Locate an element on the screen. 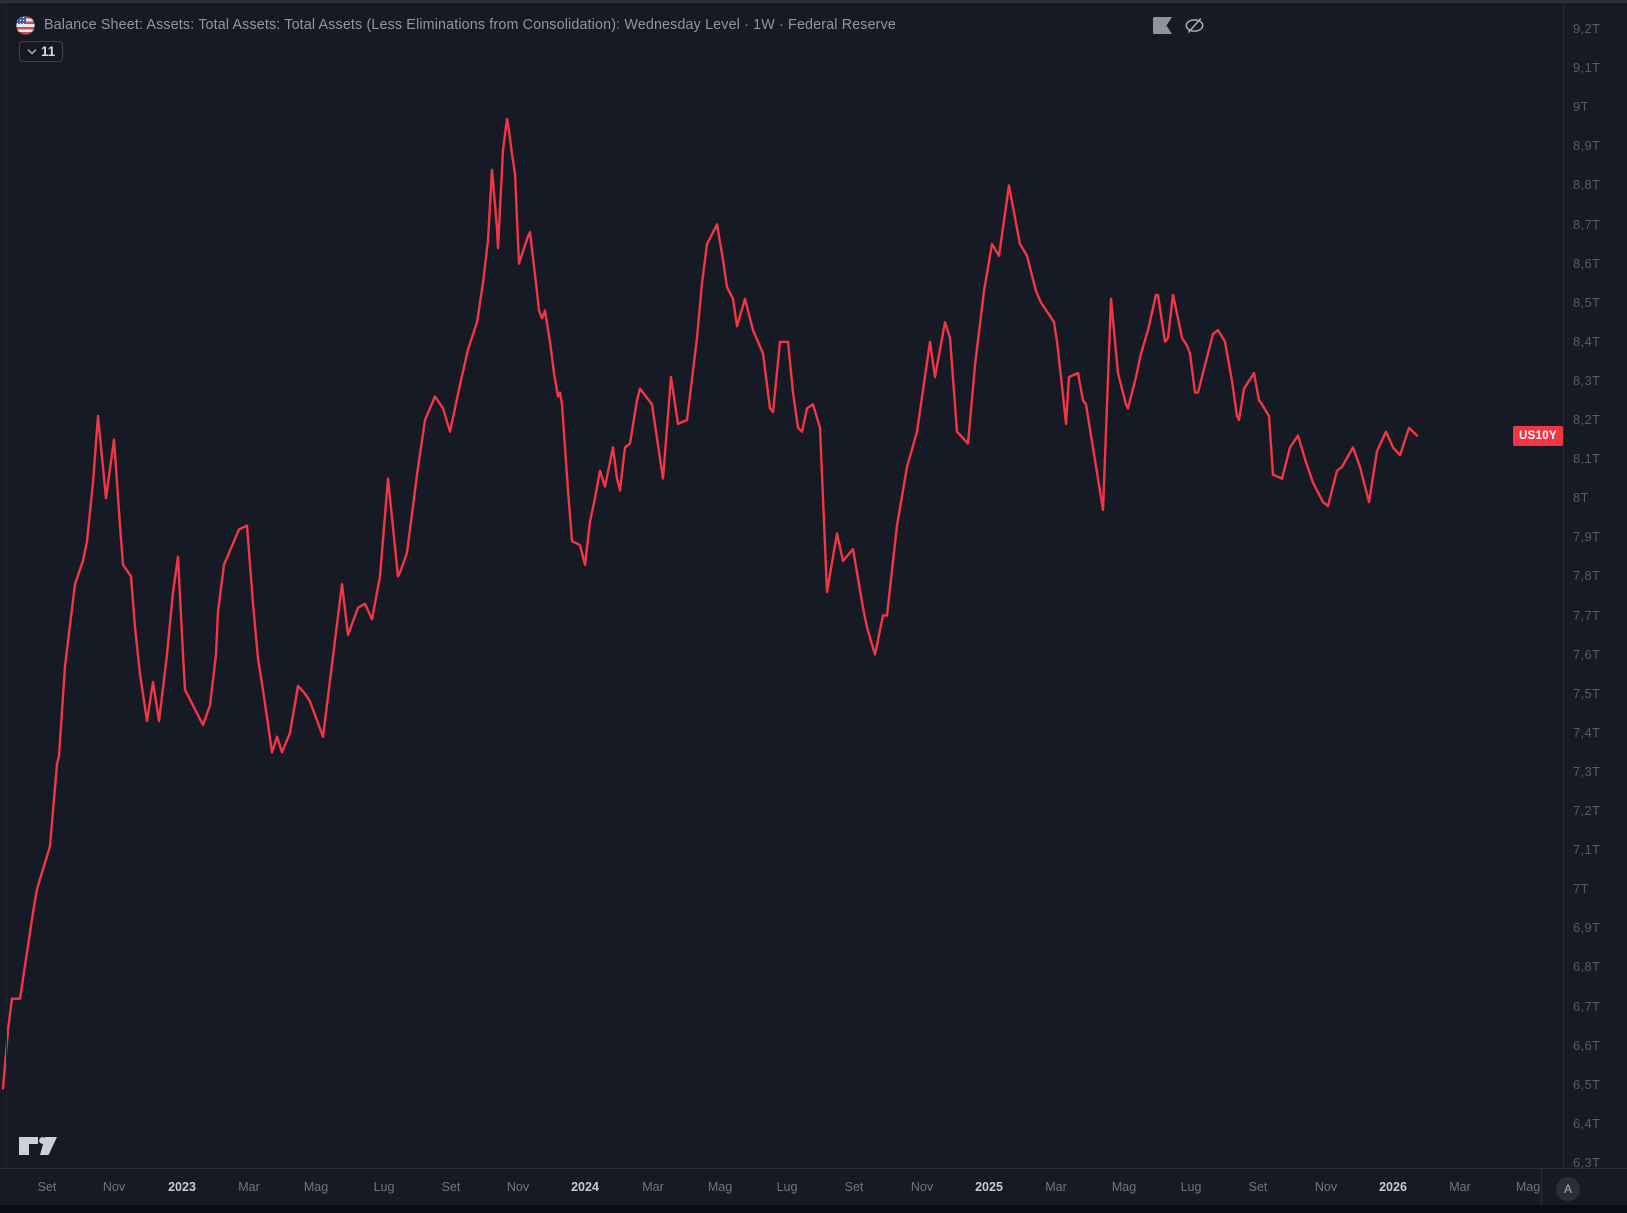 Image resolution: width=1627 pixels, height=1213 pixels. price-tick: 8,6T is located at coordinates (1587, 263).